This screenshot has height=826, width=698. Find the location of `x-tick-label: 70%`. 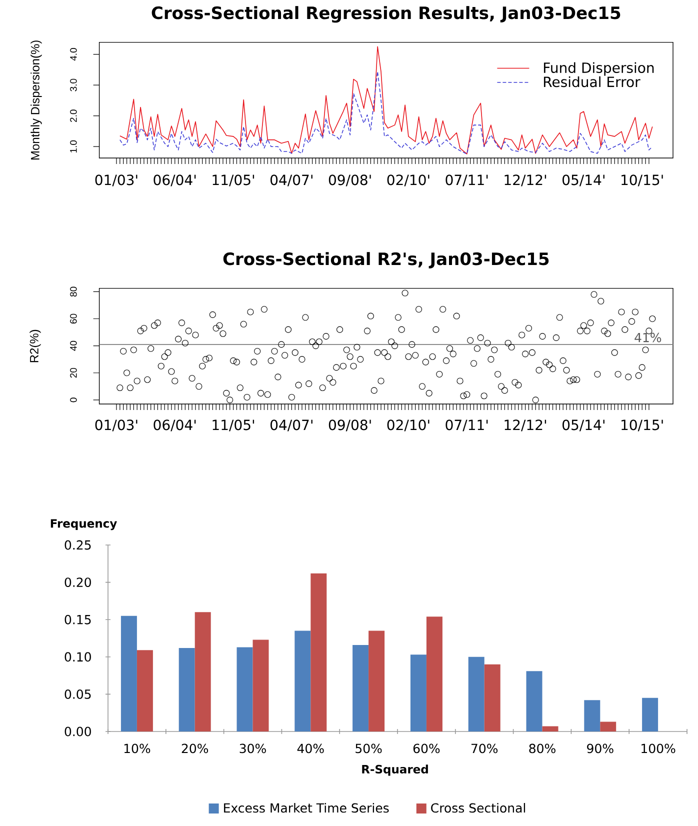

x-tick-label: 70% is located at coordinates (484, 749).